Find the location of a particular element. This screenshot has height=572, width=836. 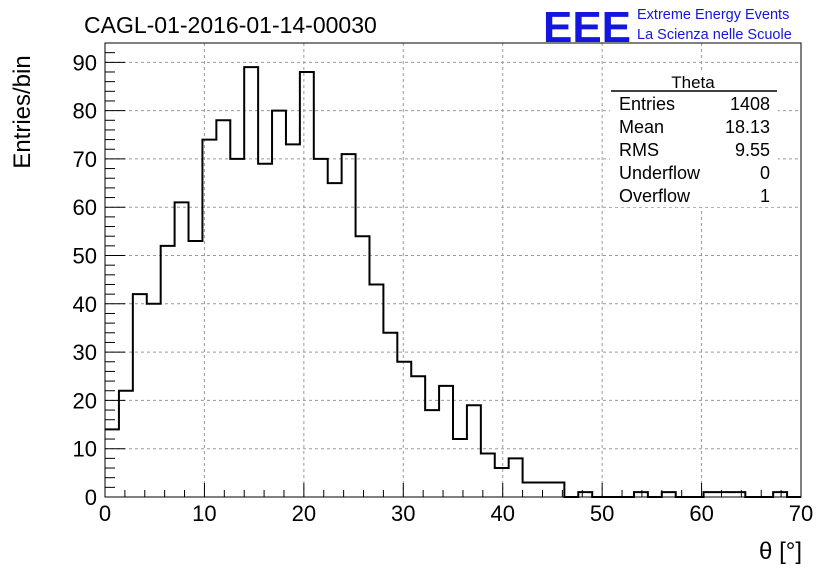

stats-box-title: Theta is located at coordinates (693, 82).